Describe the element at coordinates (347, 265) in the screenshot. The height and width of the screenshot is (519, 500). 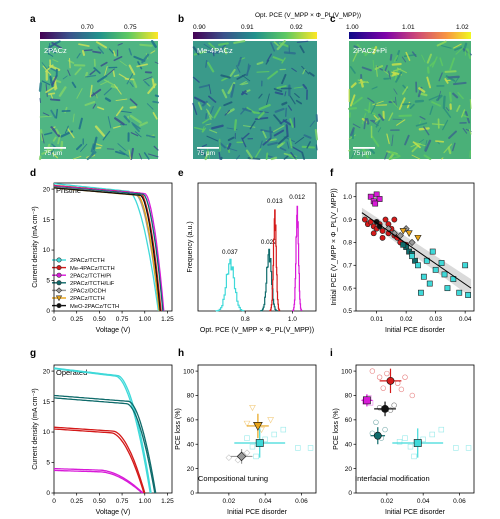
I see `y-tick-label: 0.7` at that location.